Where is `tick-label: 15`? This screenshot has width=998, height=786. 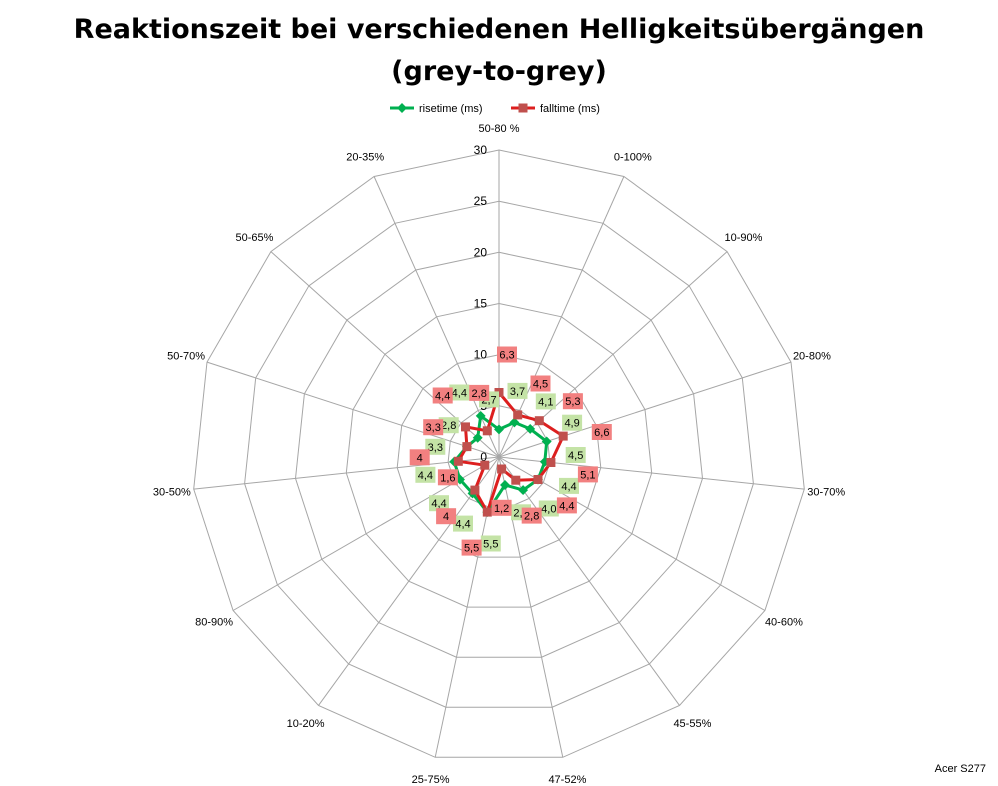 tick-label: 15 is located at coordinates (481, 304).